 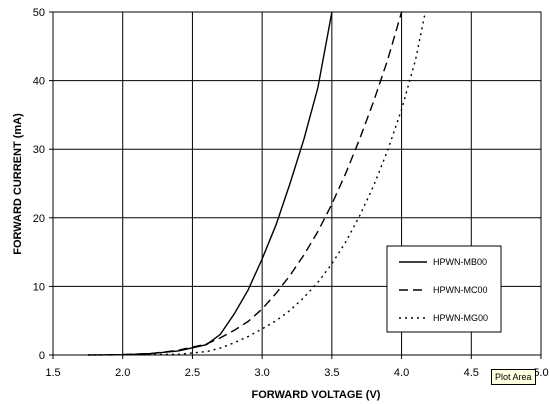 I want to click on y-tick-label: 40, so click(x=39, y=82).